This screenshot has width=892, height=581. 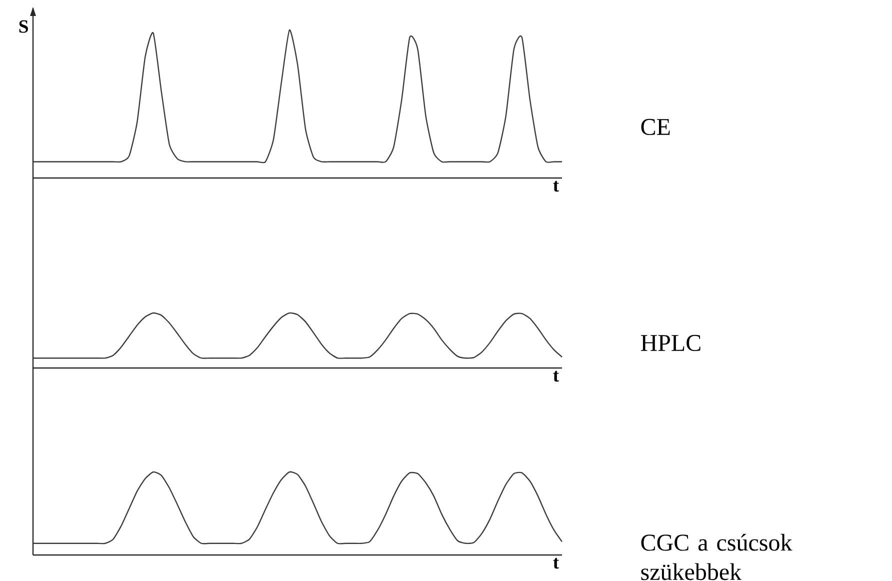 What do you see at coordinates (655, 127) in the screenshot?
I see `text: CE` at bounding box center [655, 127].